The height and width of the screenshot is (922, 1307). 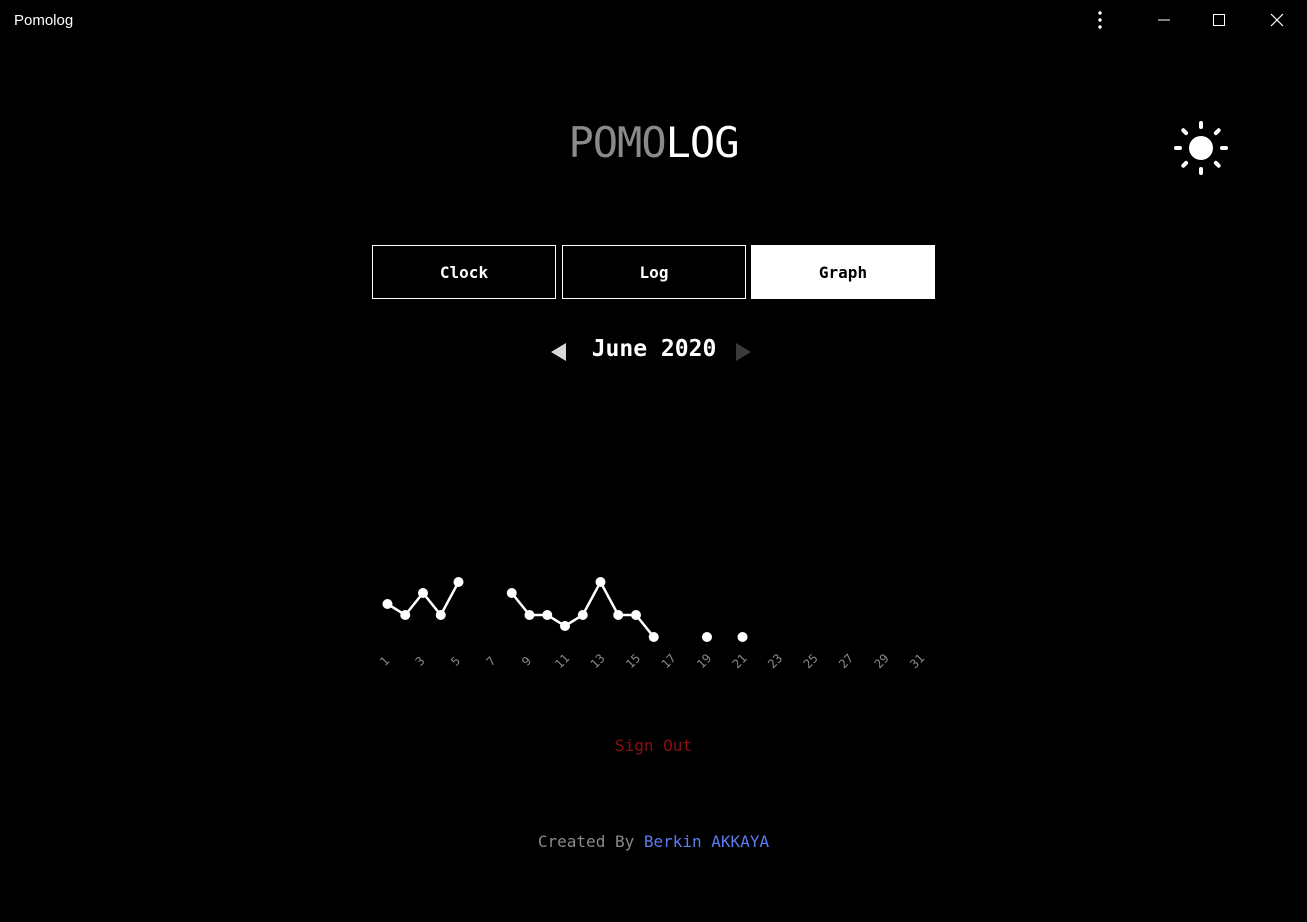 What do you see at coordinates (526, 661) in the screenshot?
I see `x-tick-label: 9` at bounding box center [526, 661].